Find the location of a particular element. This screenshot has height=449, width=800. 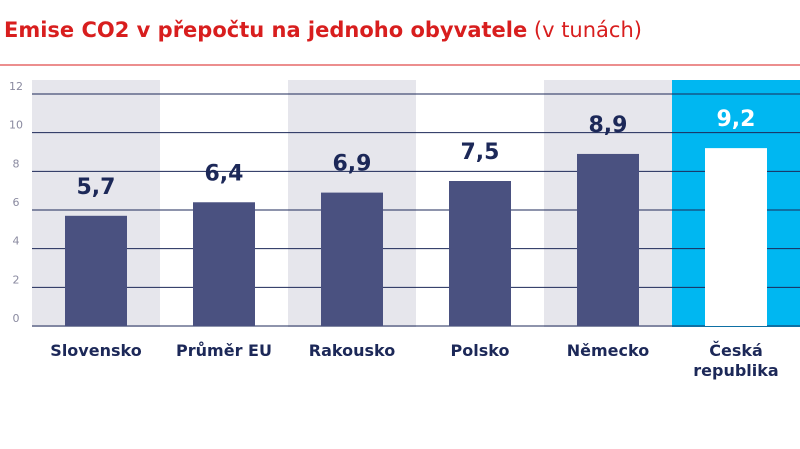

x-tick-label: Polsko is located at coordinates (480, 350).